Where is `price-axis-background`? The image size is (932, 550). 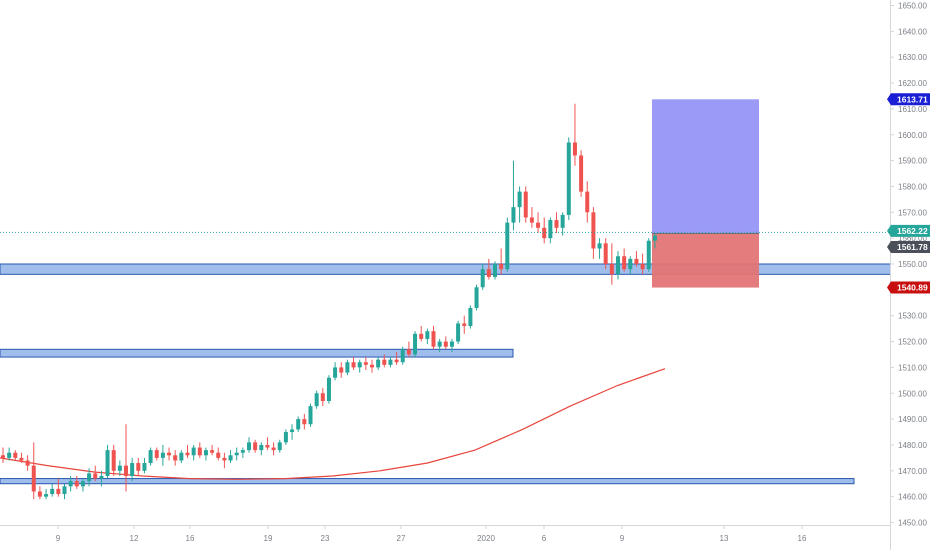 price-axis-background is located at coordinates (911, 275).